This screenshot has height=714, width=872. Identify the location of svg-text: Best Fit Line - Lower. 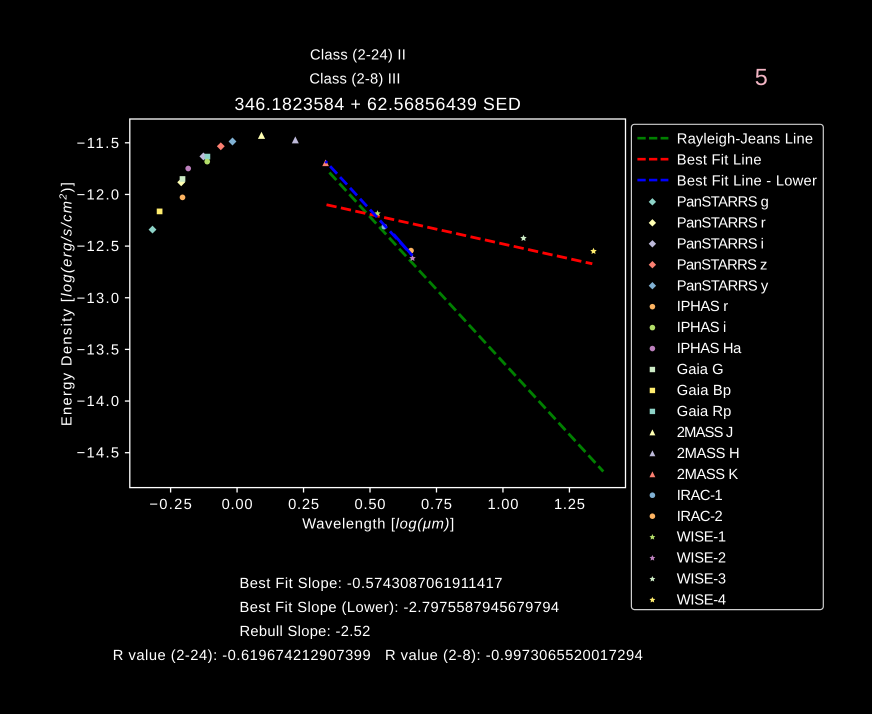
(747, 182).